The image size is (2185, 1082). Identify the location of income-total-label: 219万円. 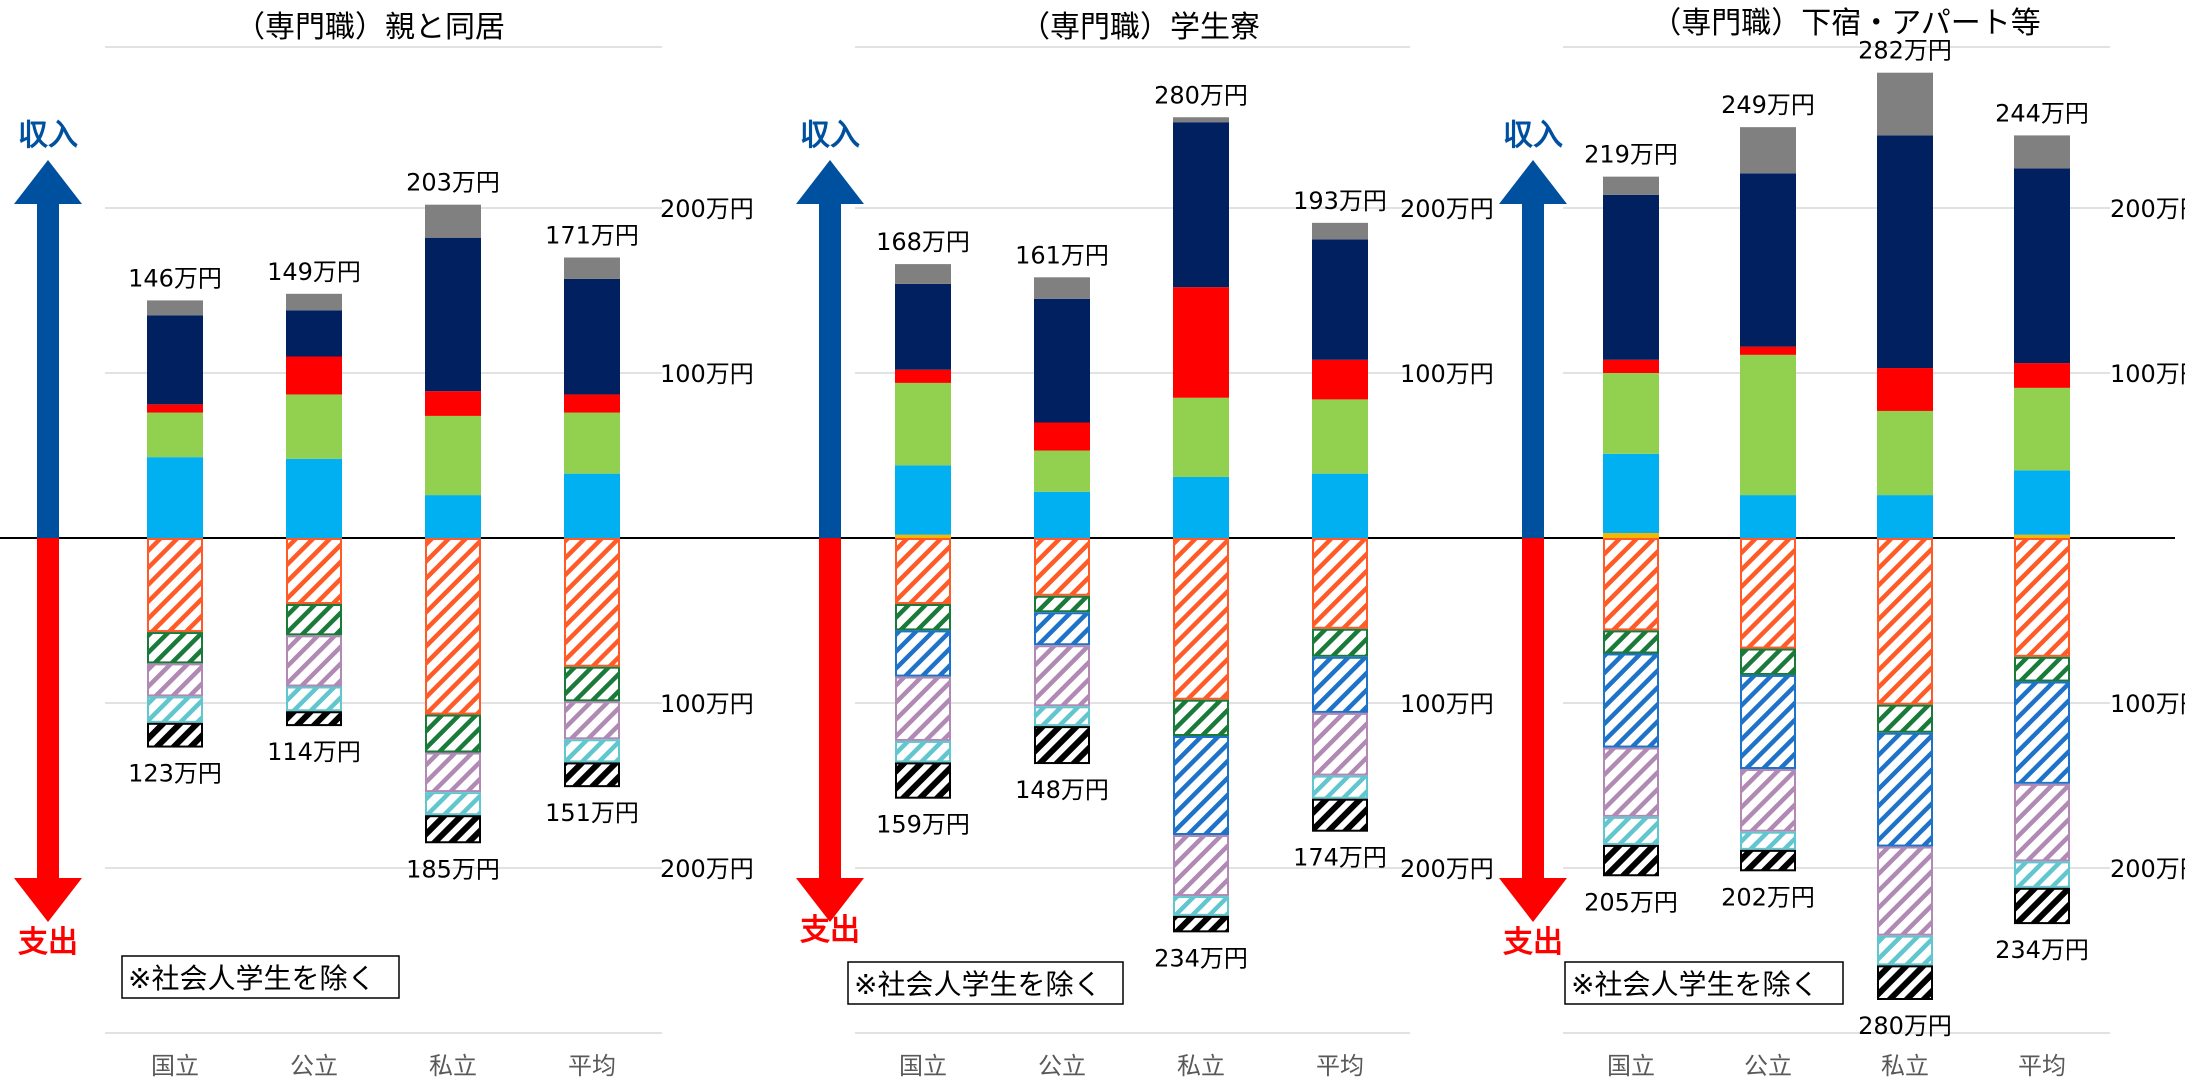
(1631, 155).